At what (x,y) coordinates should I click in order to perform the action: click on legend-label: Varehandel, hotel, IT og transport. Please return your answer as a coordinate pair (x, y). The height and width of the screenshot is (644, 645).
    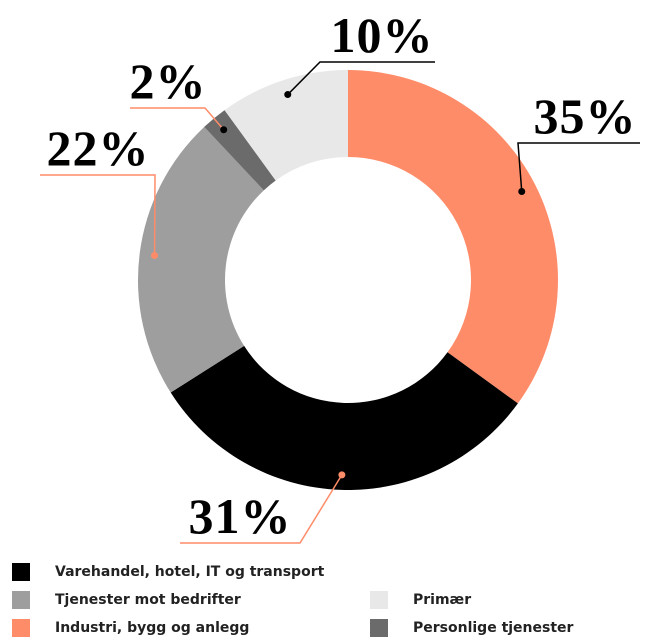
    Looking at the image, I should click on (190, 572).